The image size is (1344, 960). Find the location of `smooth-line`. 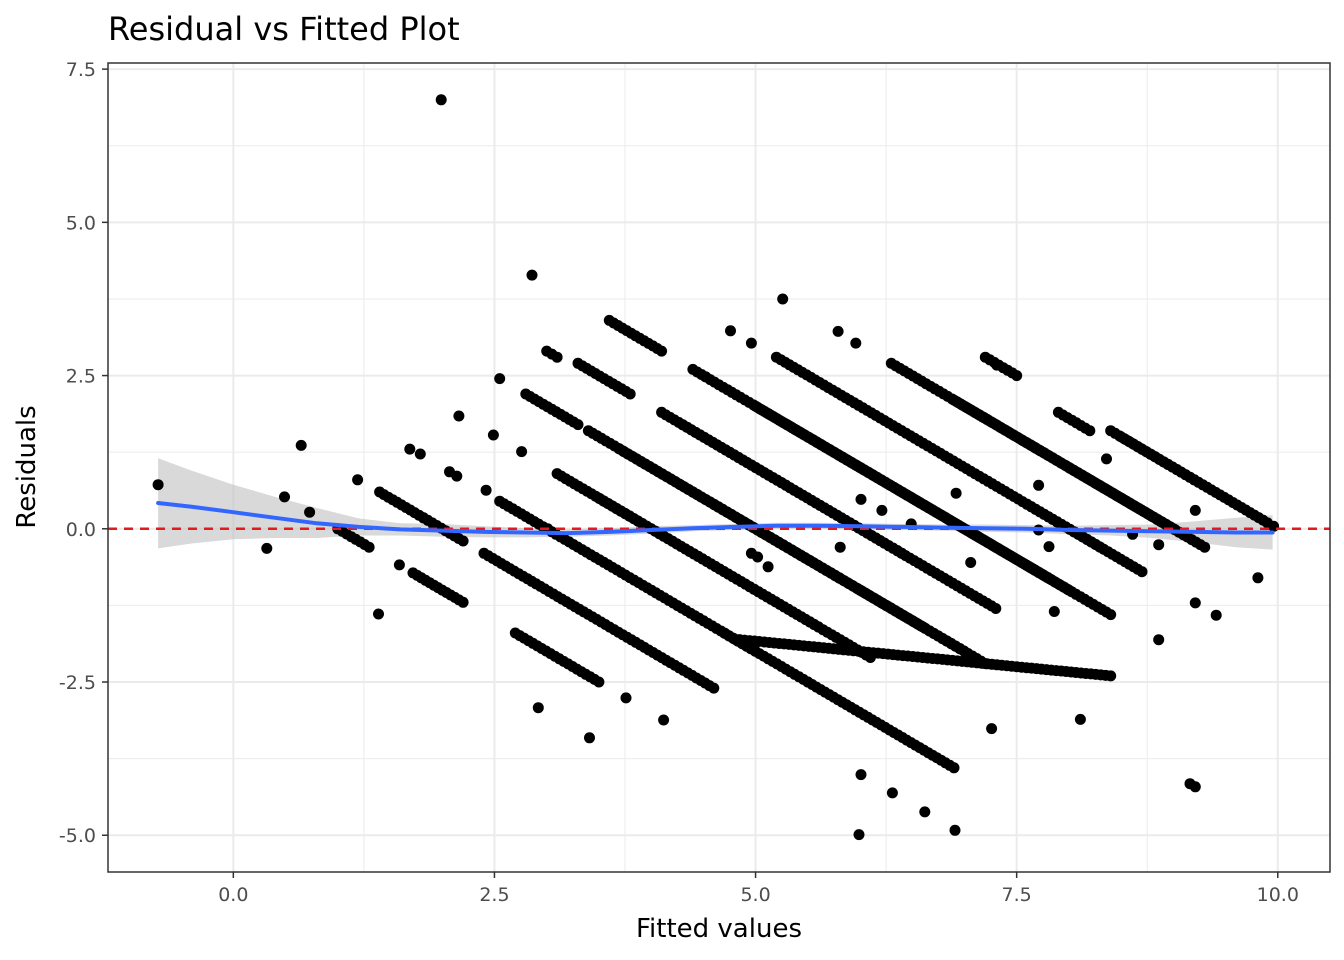

smooth-line is located at coordinates (715, 518).